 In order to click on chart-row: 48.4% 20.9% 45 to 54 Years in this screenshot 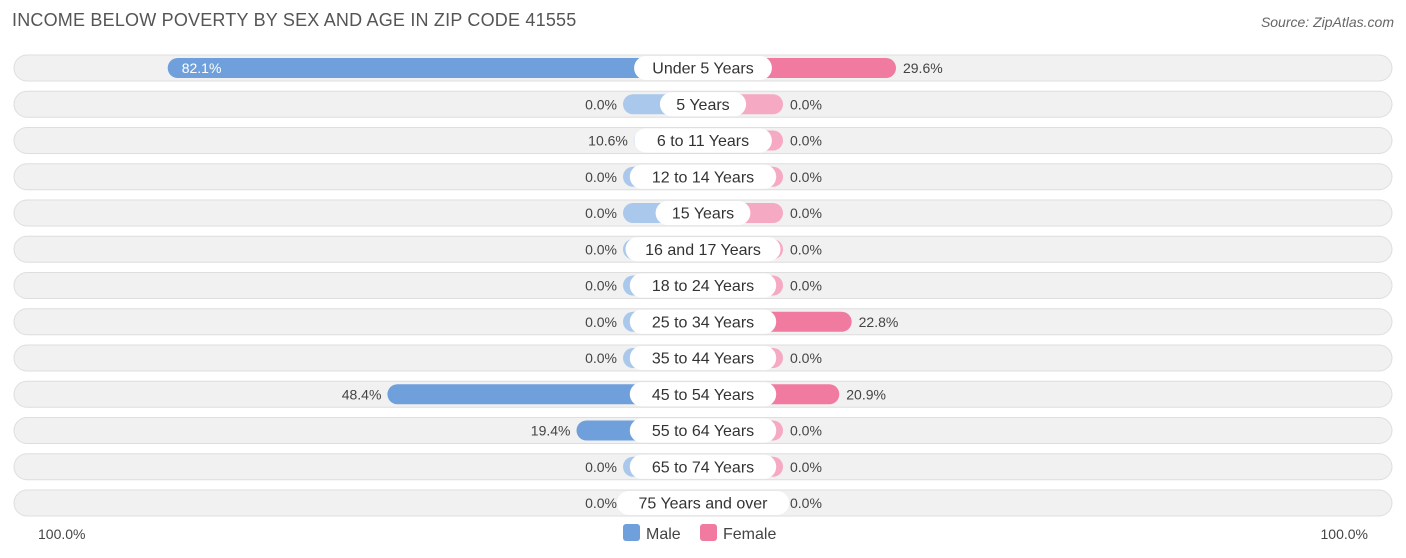, I will do `click(703, 394)`.